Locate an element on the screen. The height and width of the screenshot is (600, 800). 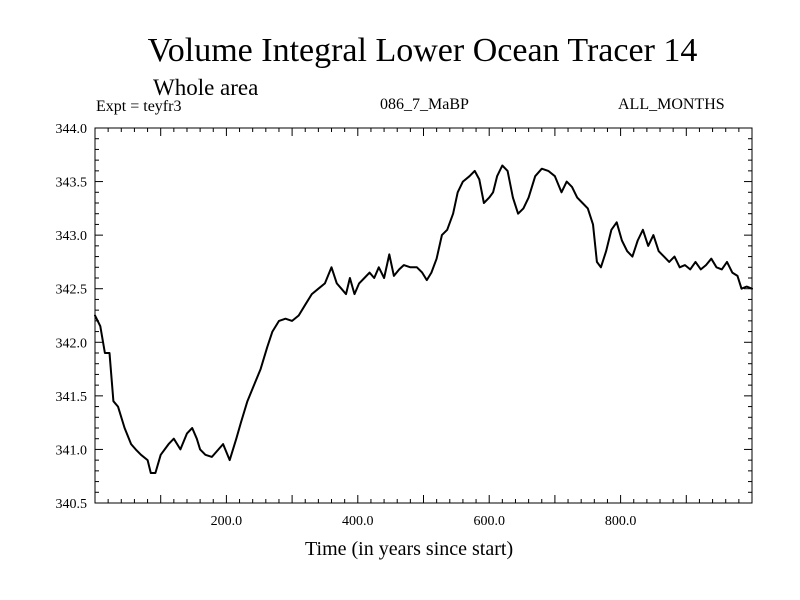
chart-subtitle: Whole area is located at coordinates (206, 87).